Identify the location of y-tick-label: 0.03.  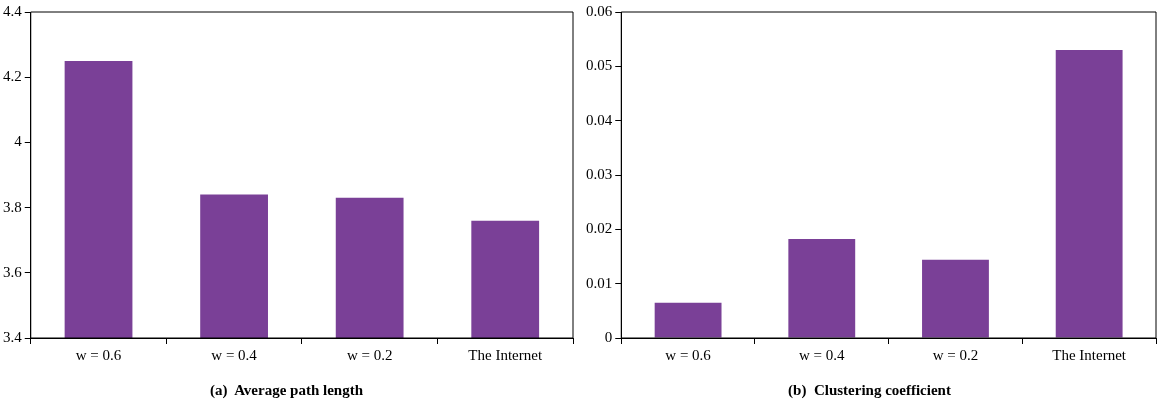
(599, 173).